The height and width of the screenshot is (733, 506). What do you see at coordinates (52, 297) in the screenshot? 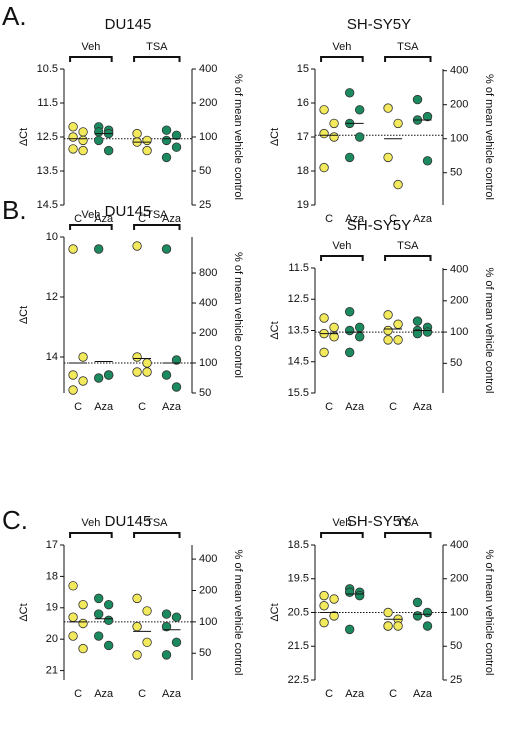
I see `y-tick-label: 12` at bounding box center [52, 297].